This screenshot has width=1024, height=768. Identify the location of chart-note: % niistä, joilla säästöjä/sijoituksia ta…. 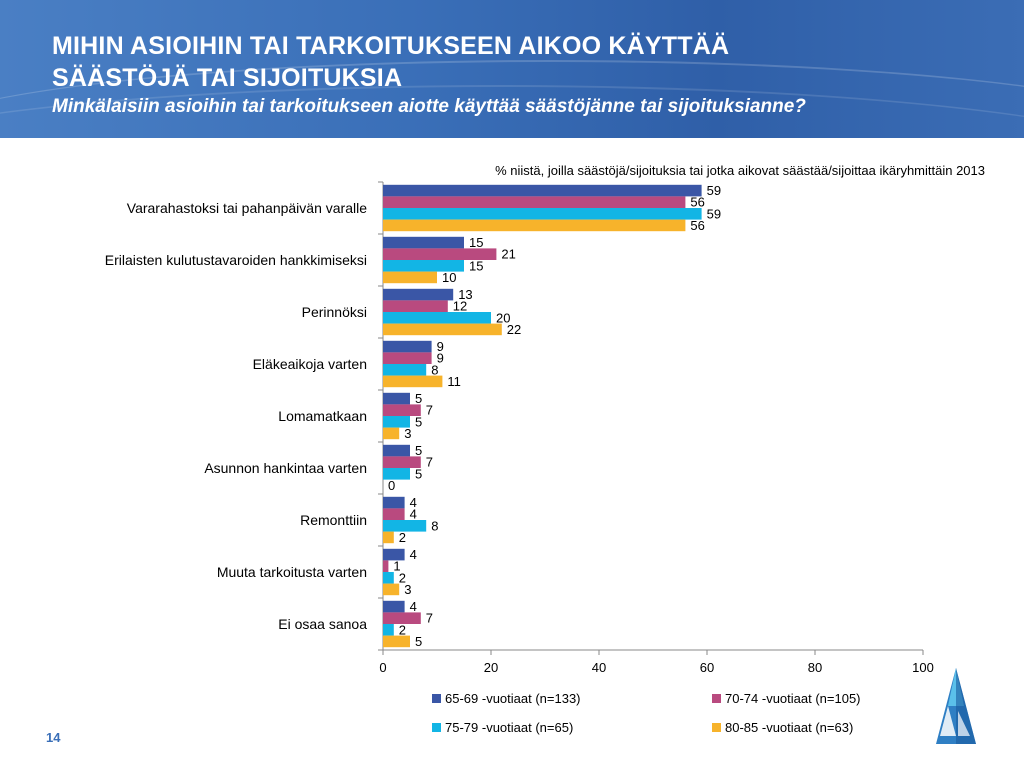
(740, 170).